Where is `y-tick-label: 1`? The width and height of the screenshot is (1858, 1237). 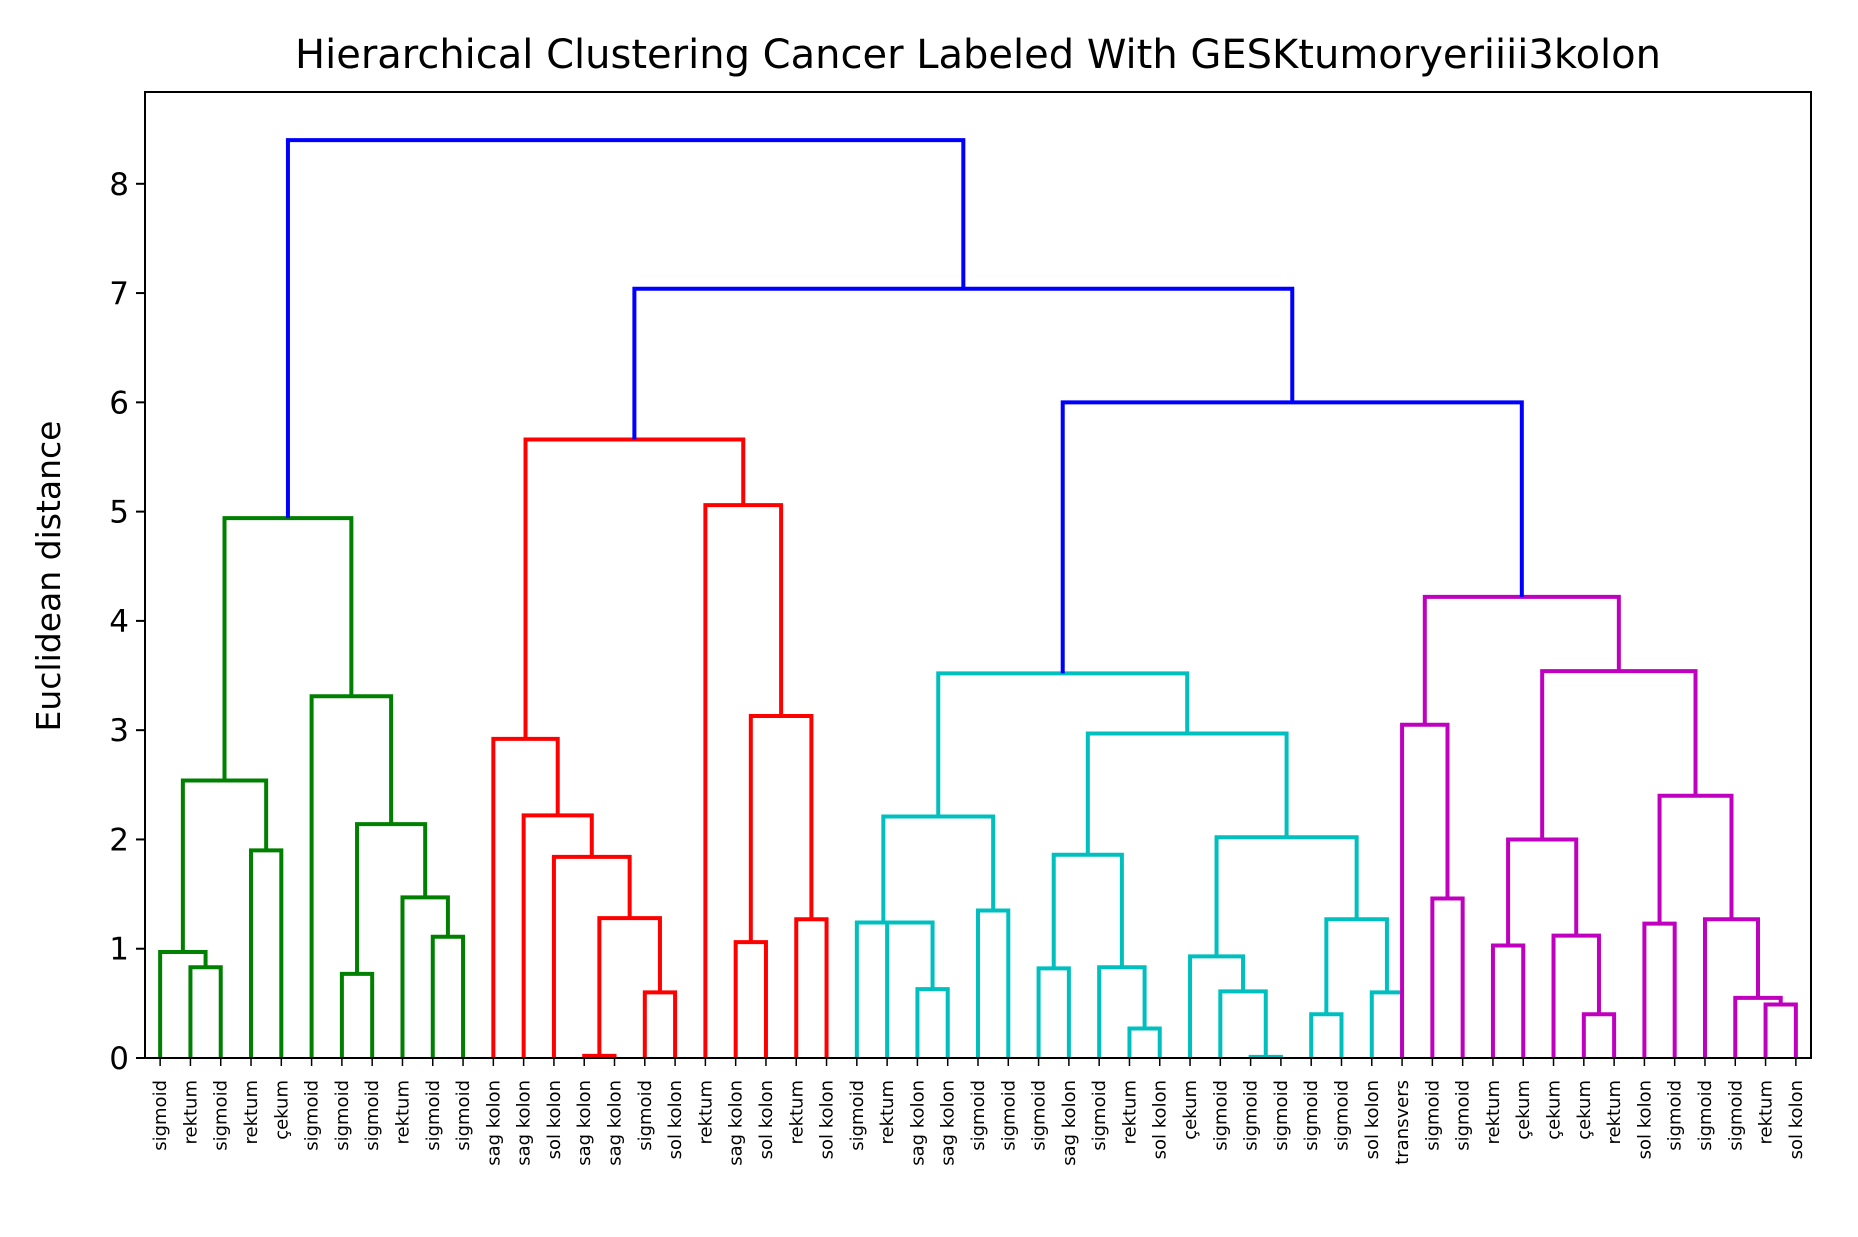 y-tick-label: 1 is located at coordinates (119, 950).